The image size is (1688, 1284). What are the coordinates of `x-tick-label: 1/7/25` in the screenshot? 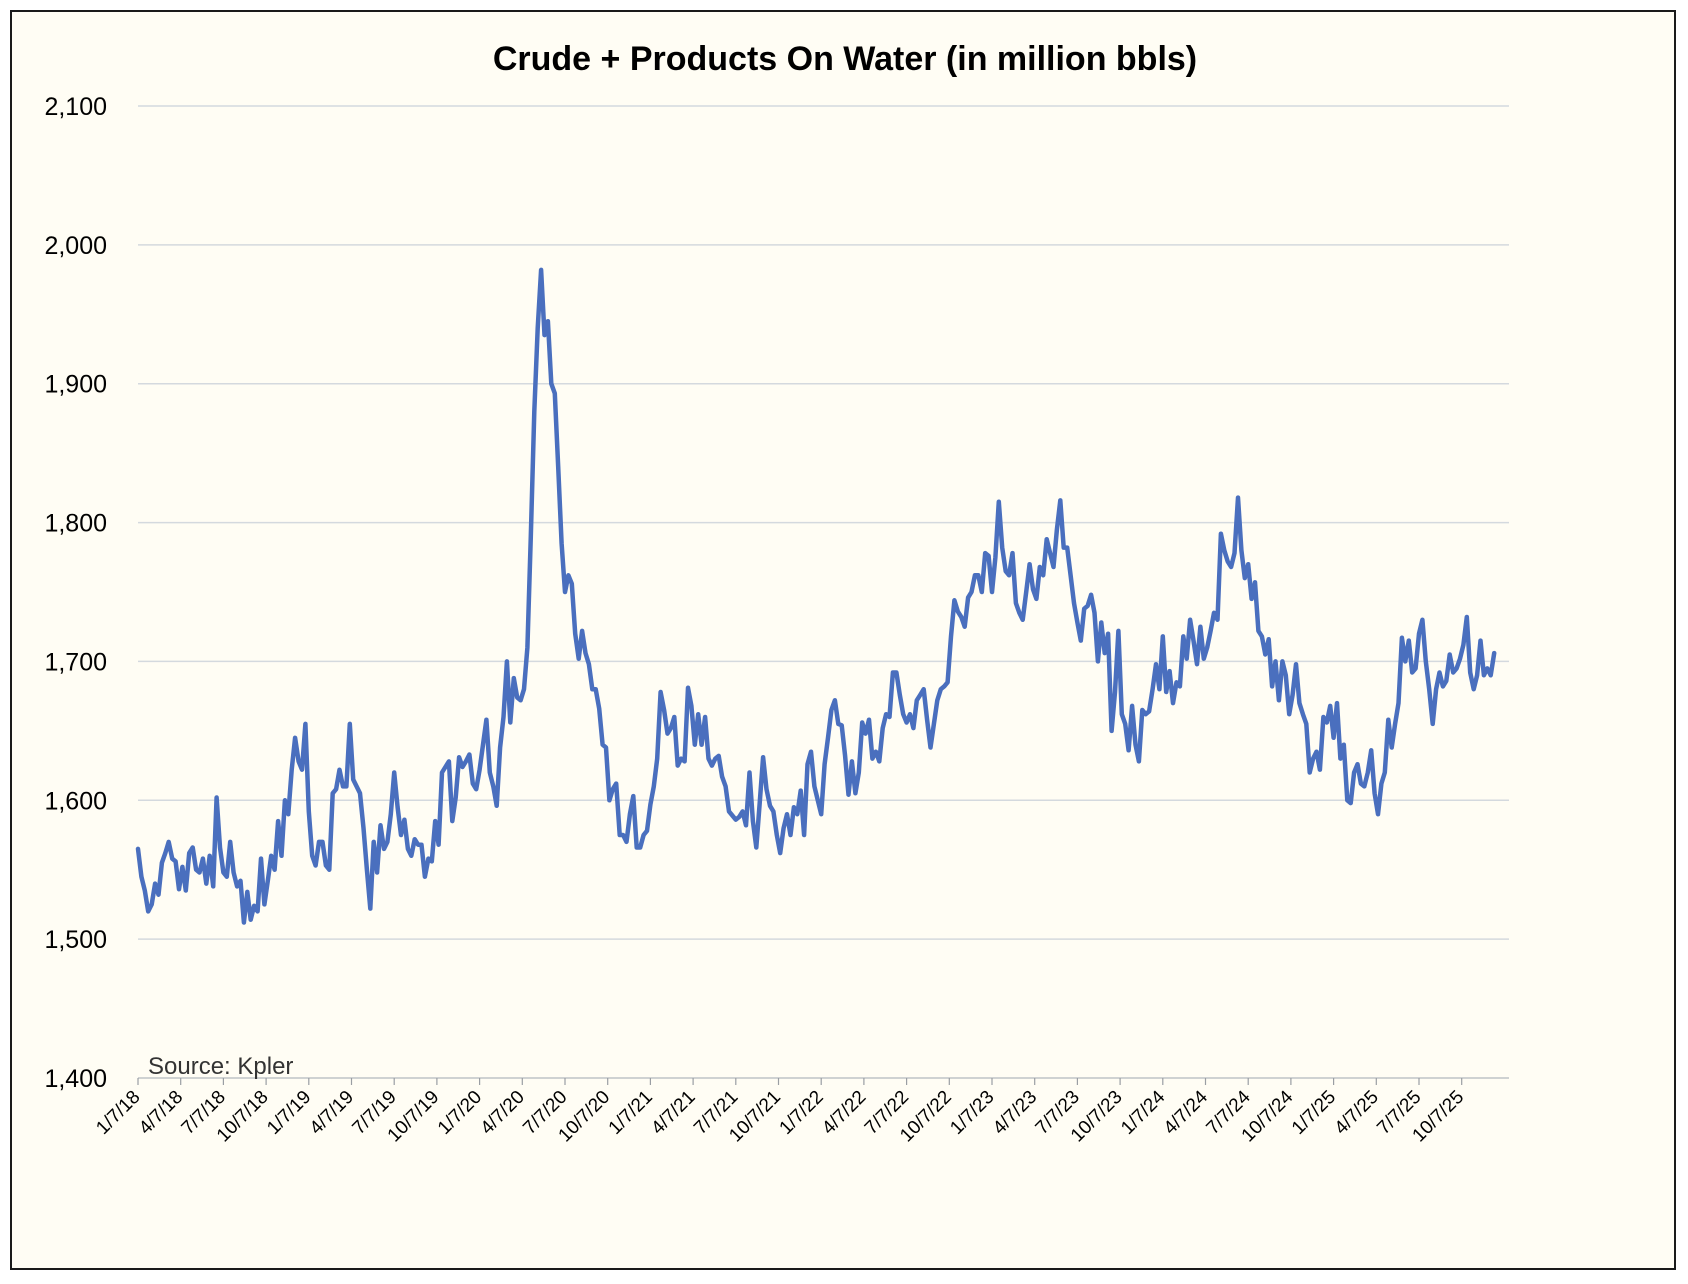 It's located at (1314, 1113).